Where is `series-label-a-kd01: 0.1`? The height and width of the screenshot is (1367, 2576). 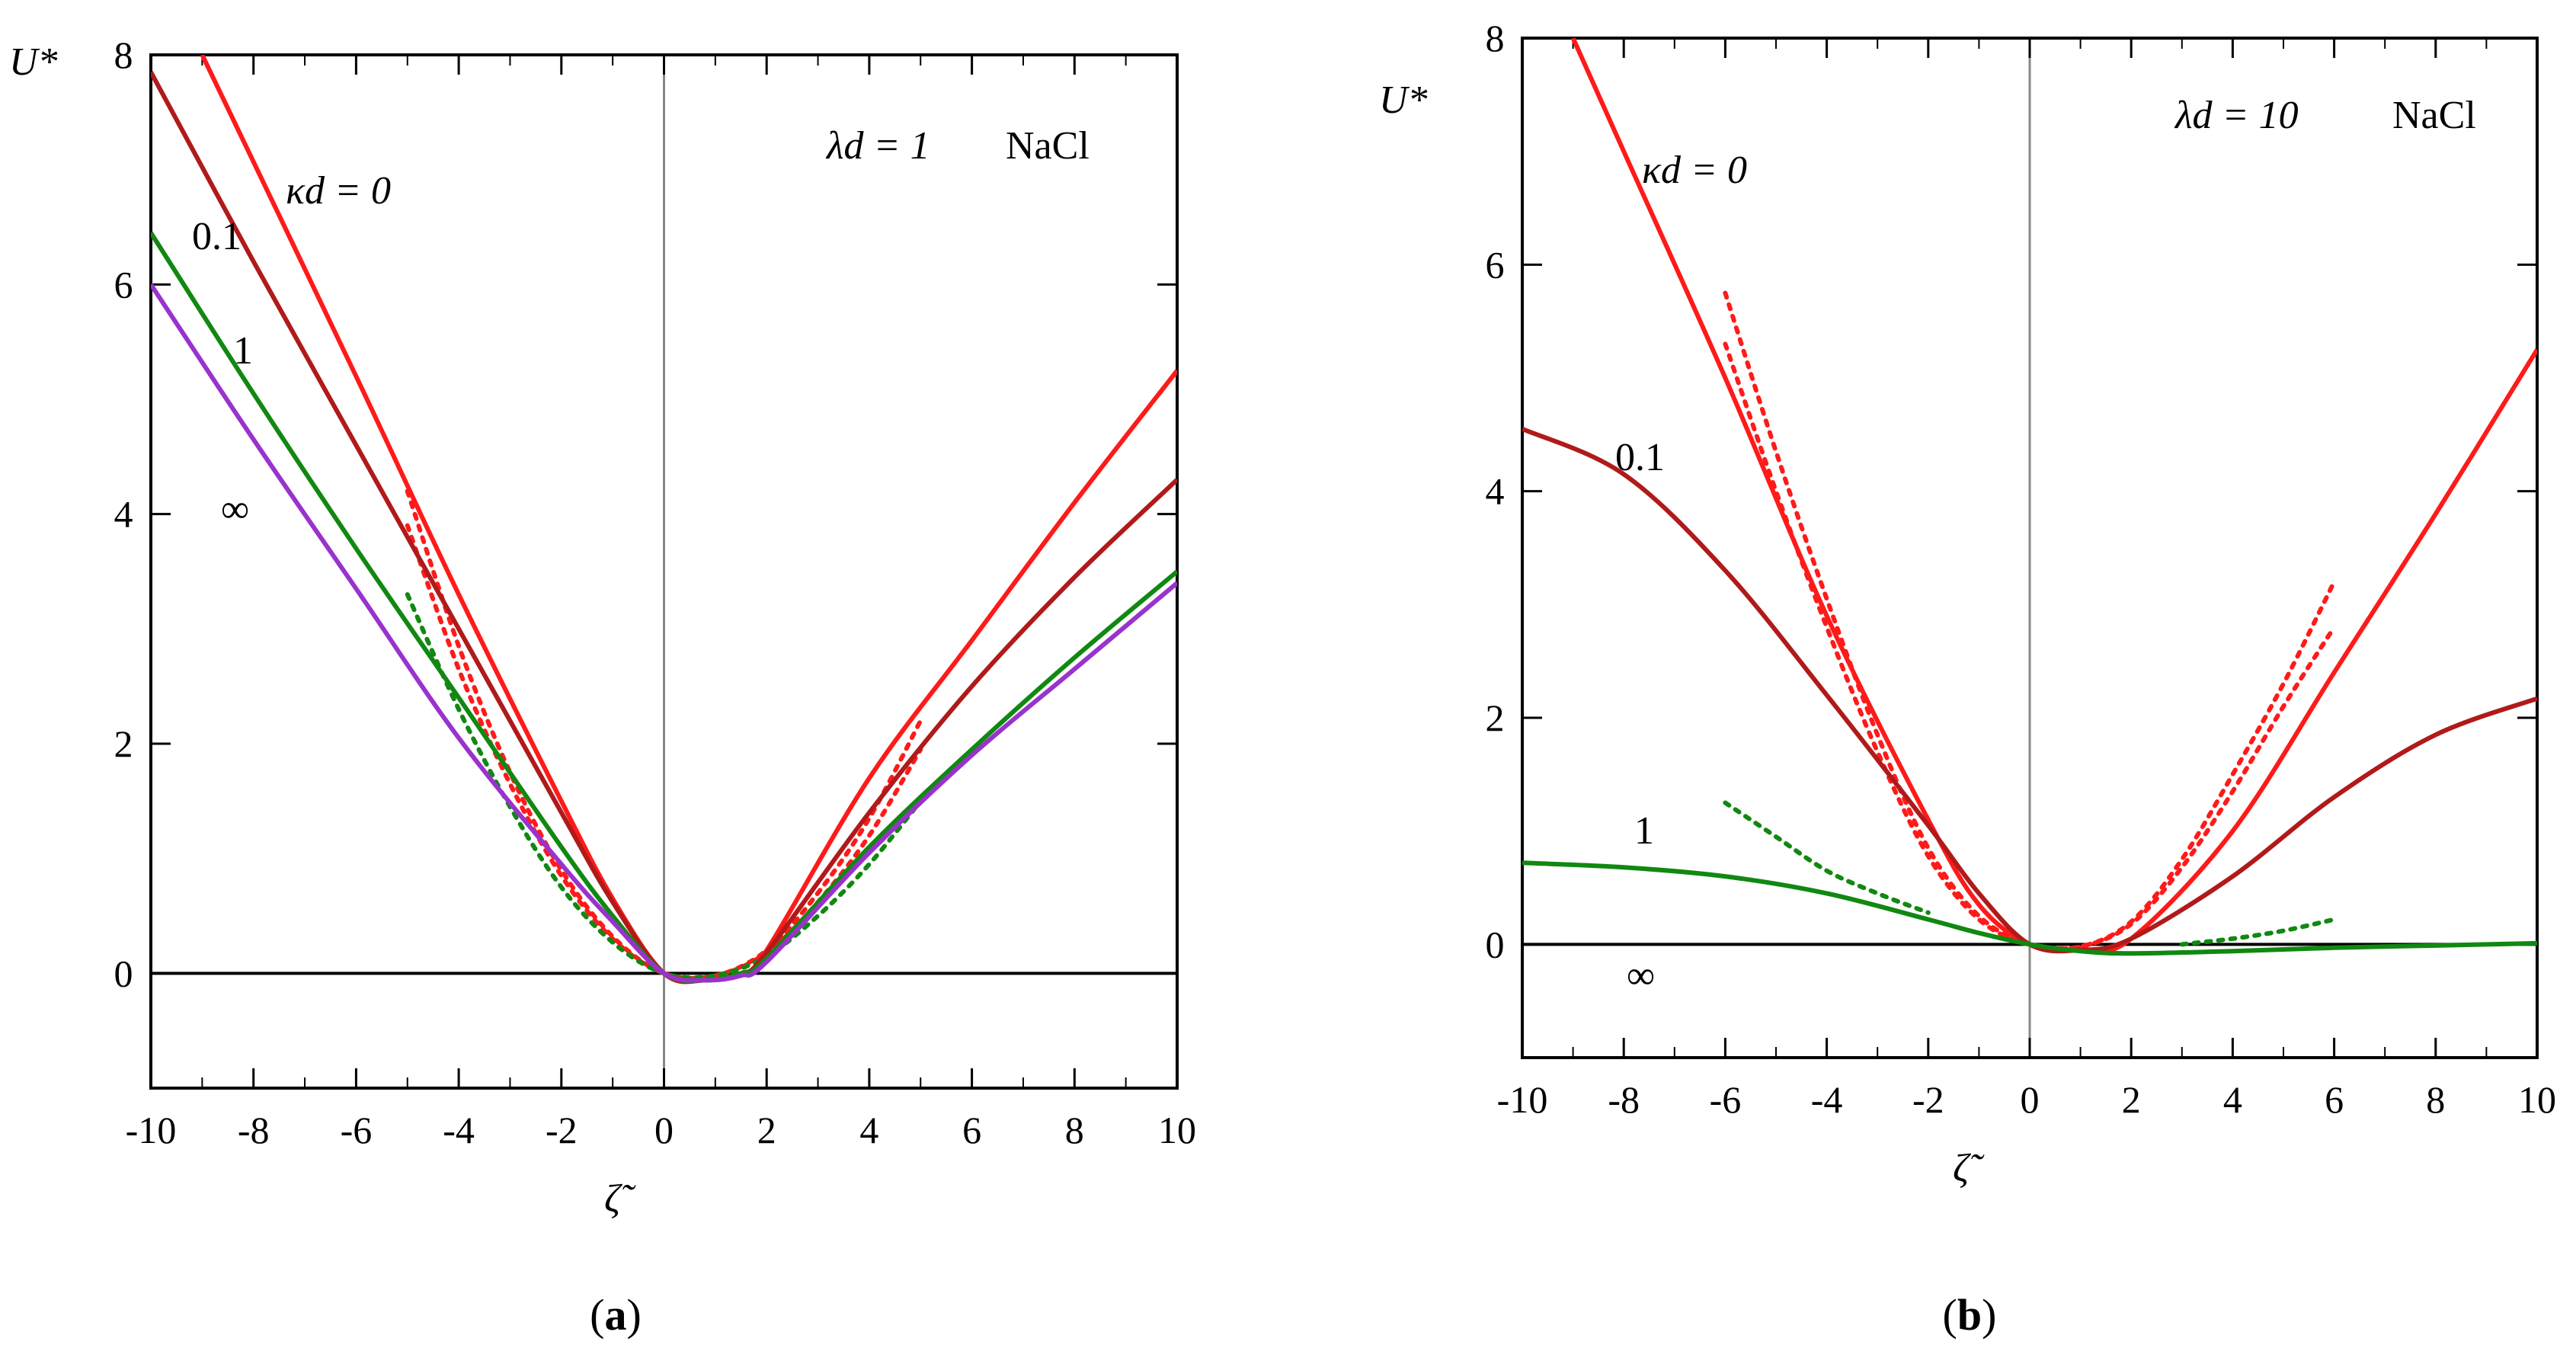
series-label-a-kd01: 0.1 is located at coordinates (217, 236).